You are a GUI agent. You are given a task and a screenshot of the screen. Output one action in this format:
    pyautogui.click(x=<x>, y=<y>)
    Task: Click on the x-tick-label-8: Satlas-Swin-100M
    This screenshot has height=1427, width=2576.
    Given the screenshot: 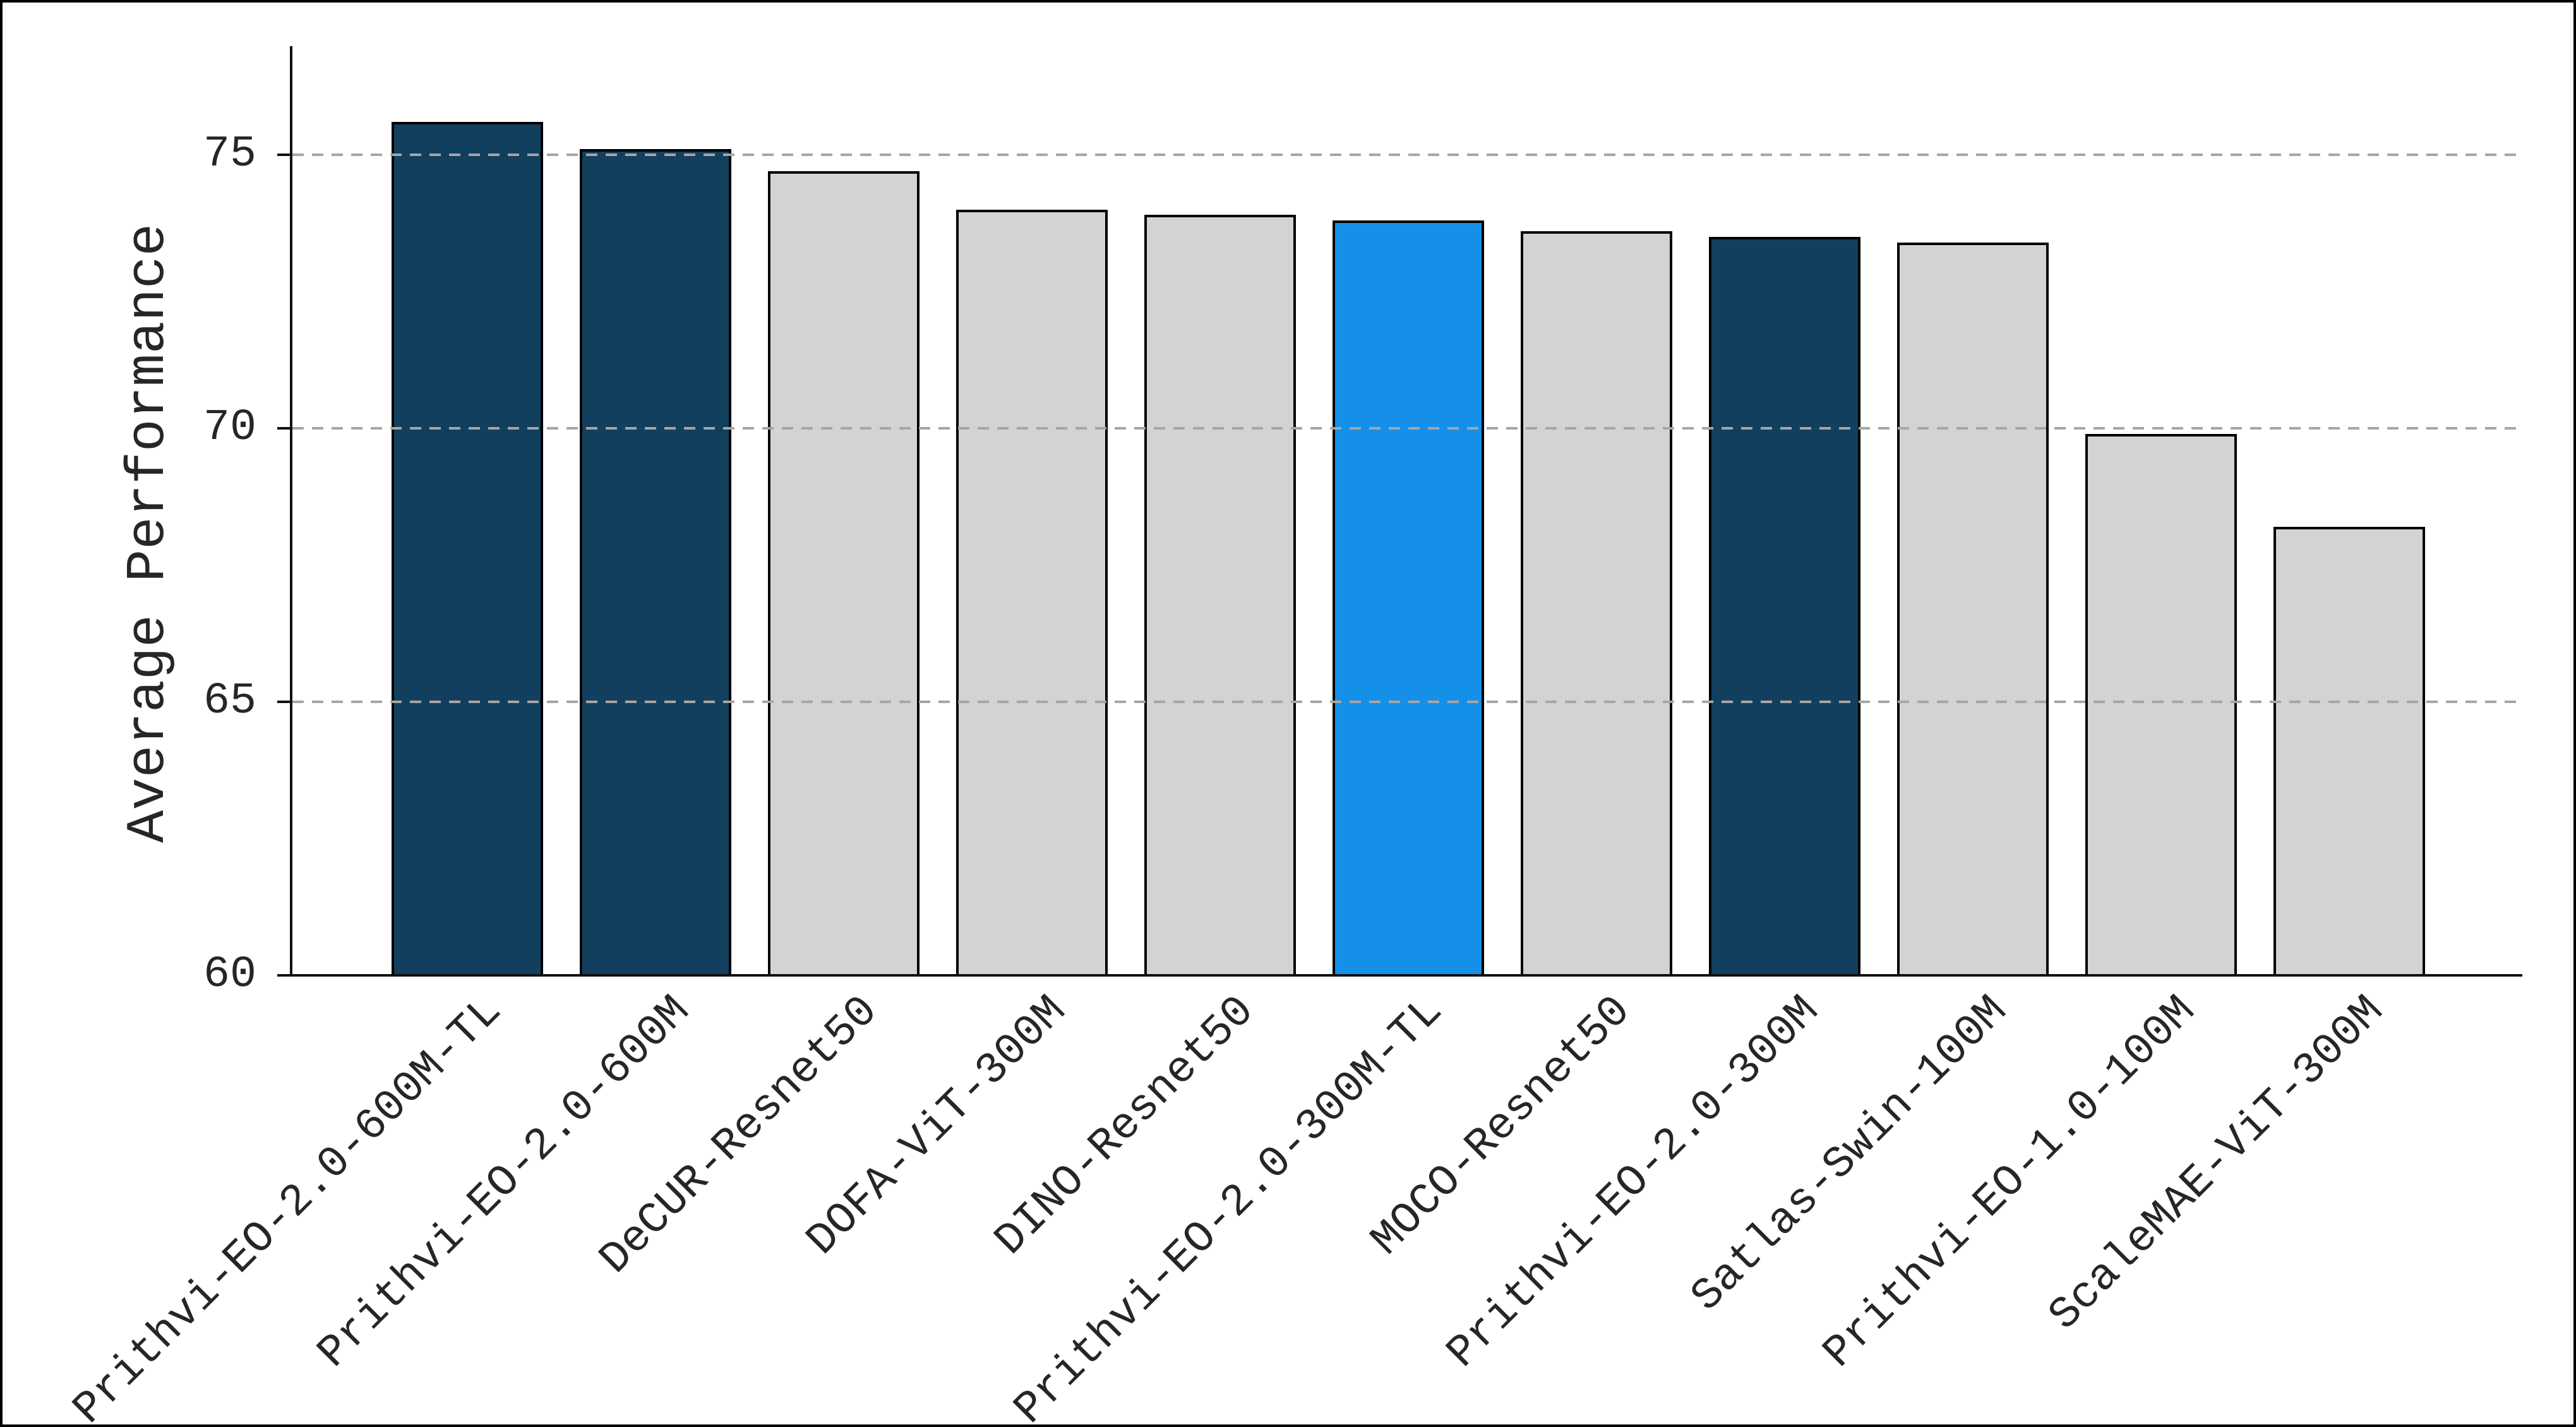 What is the action you would take?
    pyautogui.click(x=1850, y=1154)
    